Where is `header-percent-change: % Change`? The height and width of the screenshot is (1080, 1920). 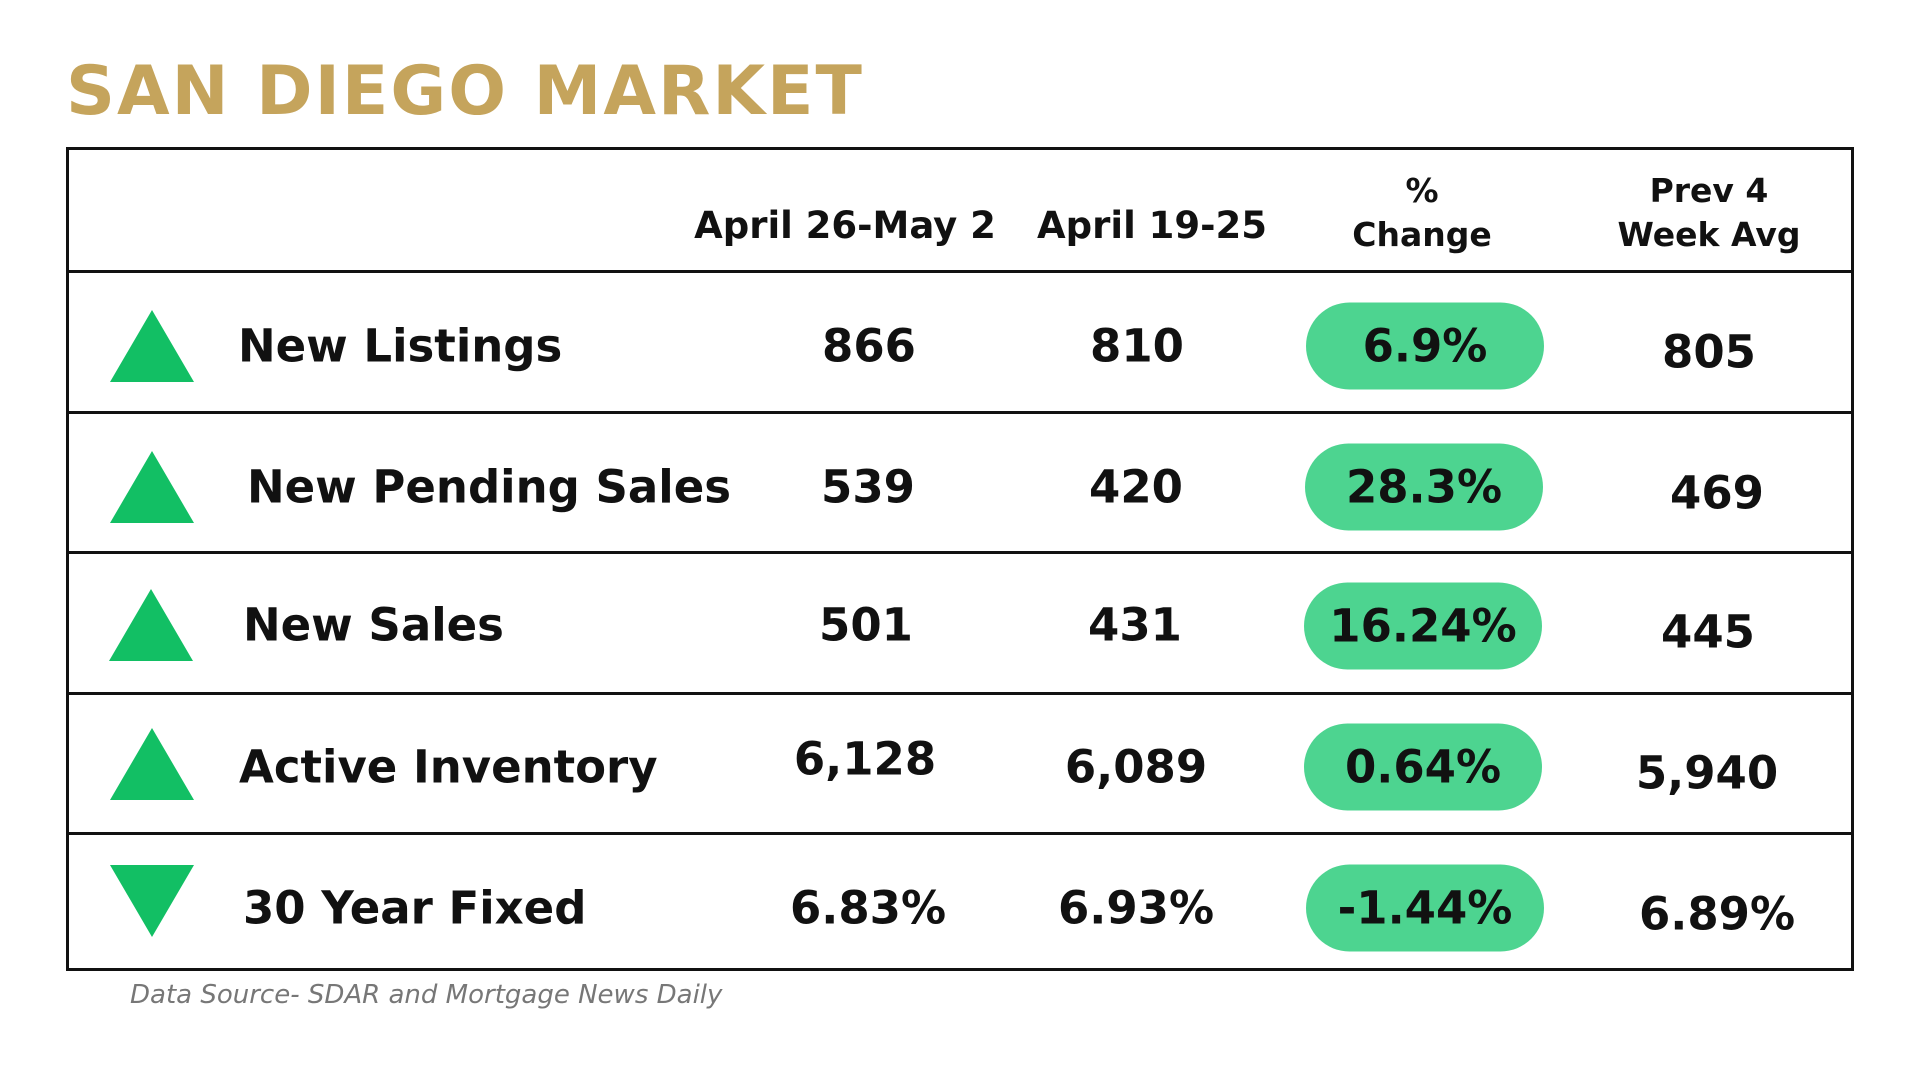
header-percent-change: % Change is located at coordinates (1421, 213).